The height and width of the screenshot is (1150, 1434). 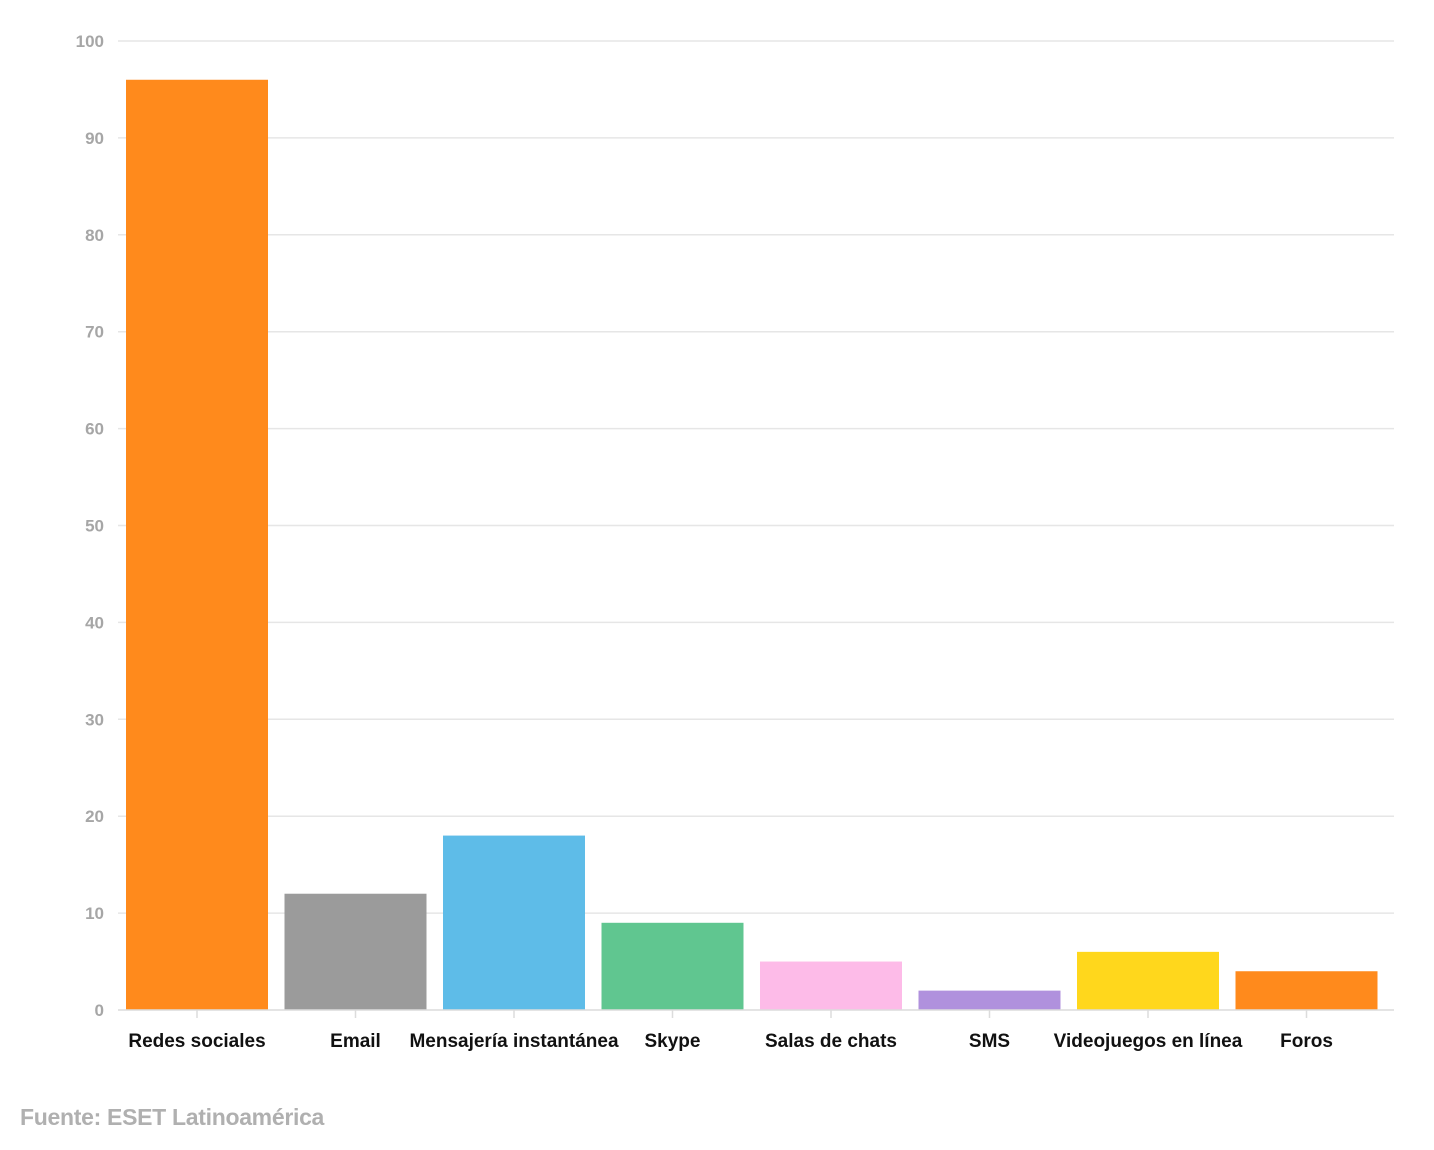 I want to click on x-tick-label: Foros, so click(x=1306, y=1041).